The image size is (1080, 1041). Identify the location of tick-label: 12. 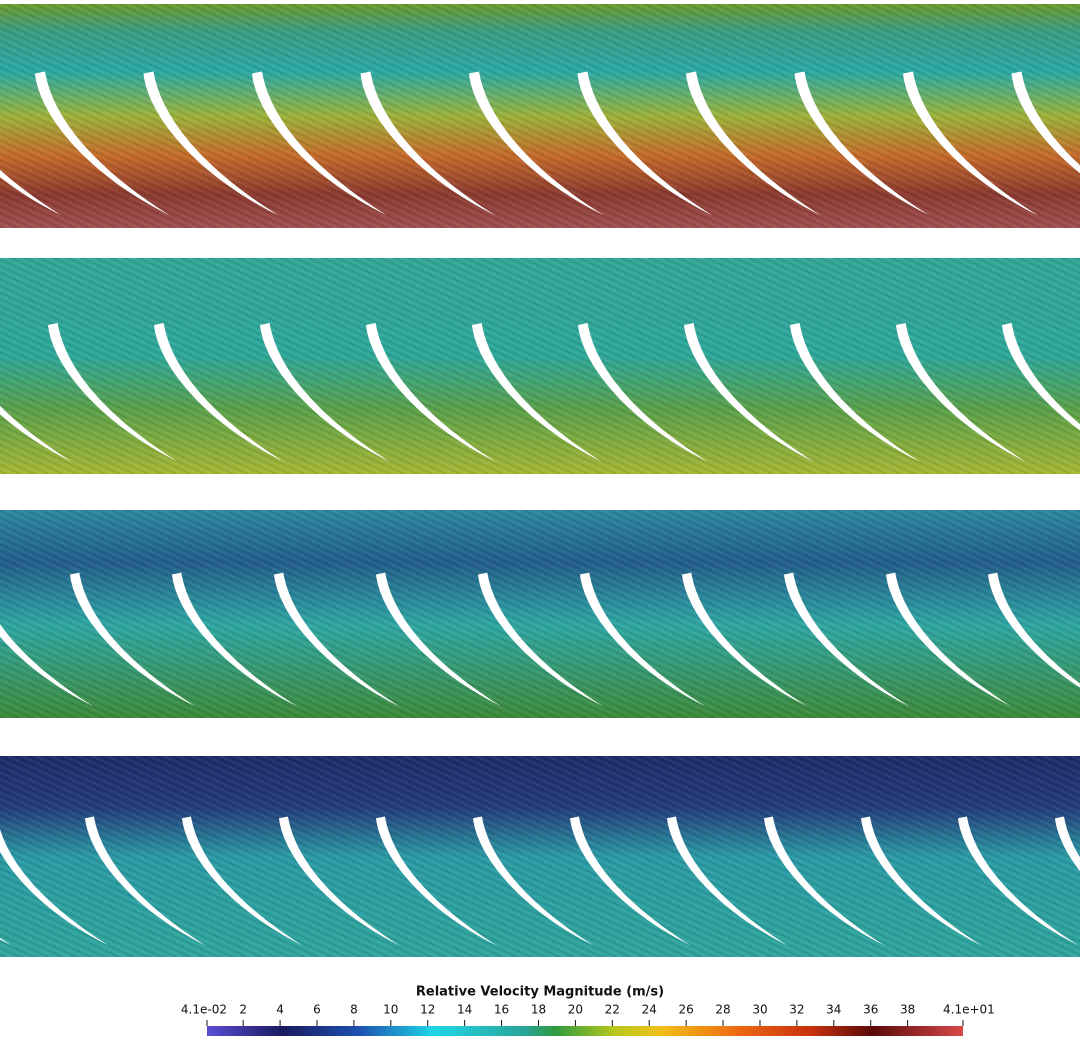
(427, 1010).